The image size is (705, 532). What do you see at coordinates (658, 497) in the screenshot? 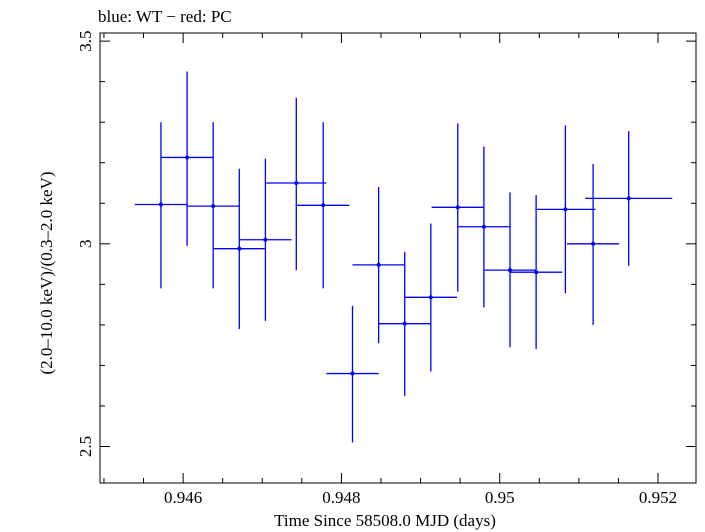
I see `x-tick-label: 0.952` at bounding box center [658, 497].